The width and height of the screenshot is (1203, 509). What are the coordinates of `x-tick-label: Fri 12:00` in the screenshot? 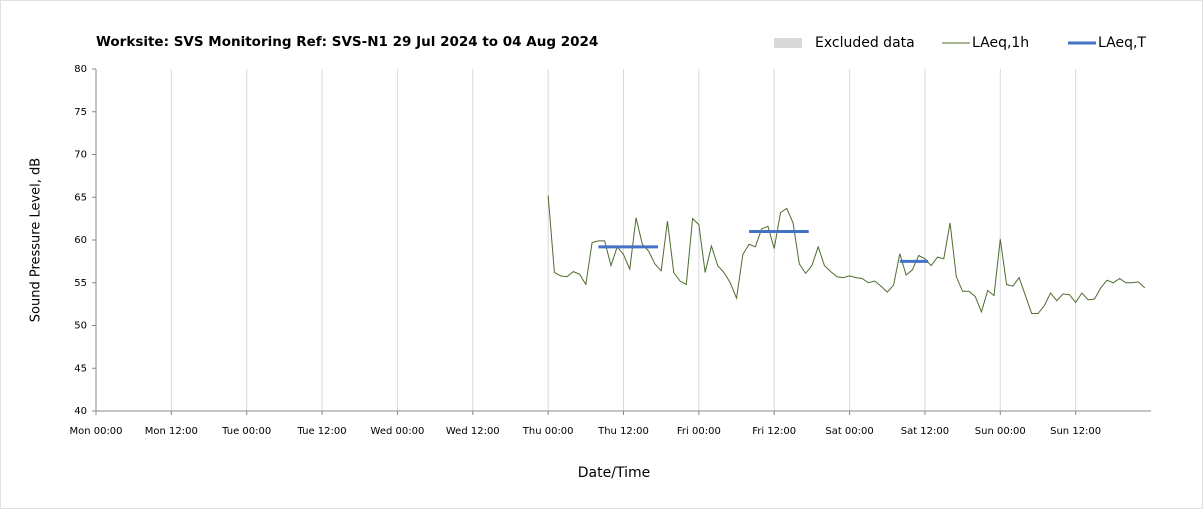 It's located at (774, 431).